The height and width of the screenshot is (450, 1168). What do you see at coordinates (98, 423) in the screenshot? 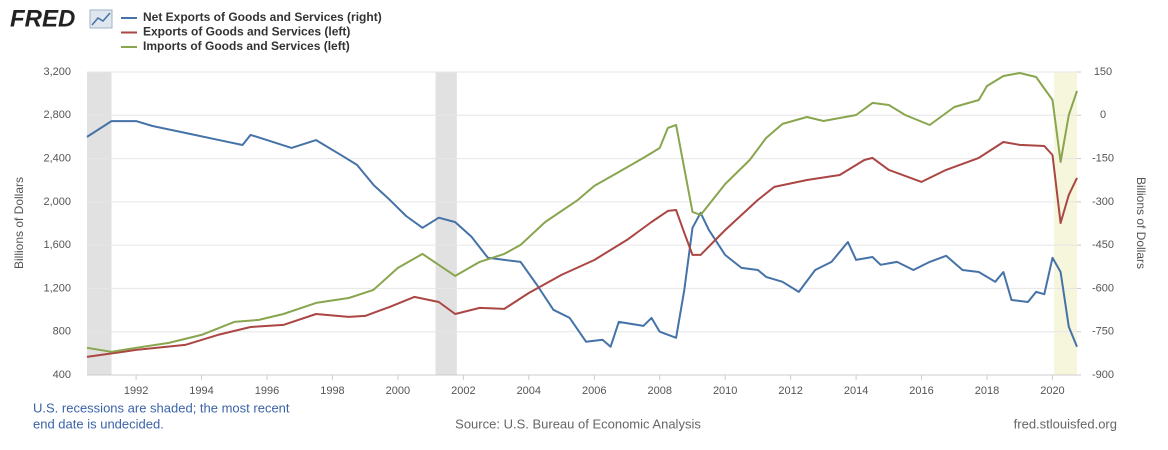
I see `footnote: end date is undecided.` at bounding box center [98, 423].